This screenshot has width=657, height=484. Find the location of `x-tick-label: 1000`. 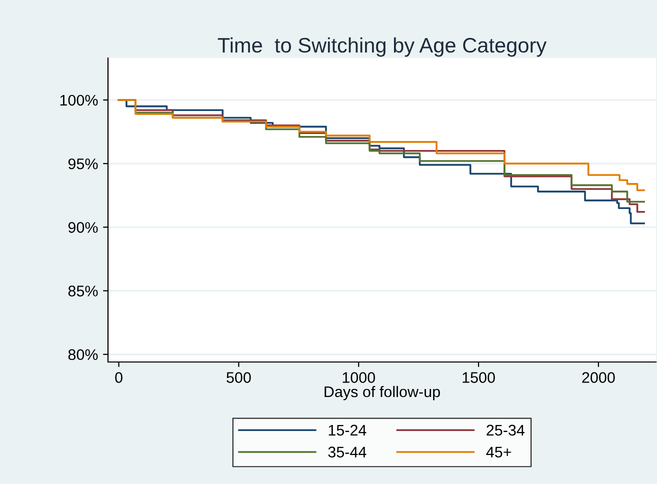

x-tick-label: 1000 is located at coordinates (359, 377).